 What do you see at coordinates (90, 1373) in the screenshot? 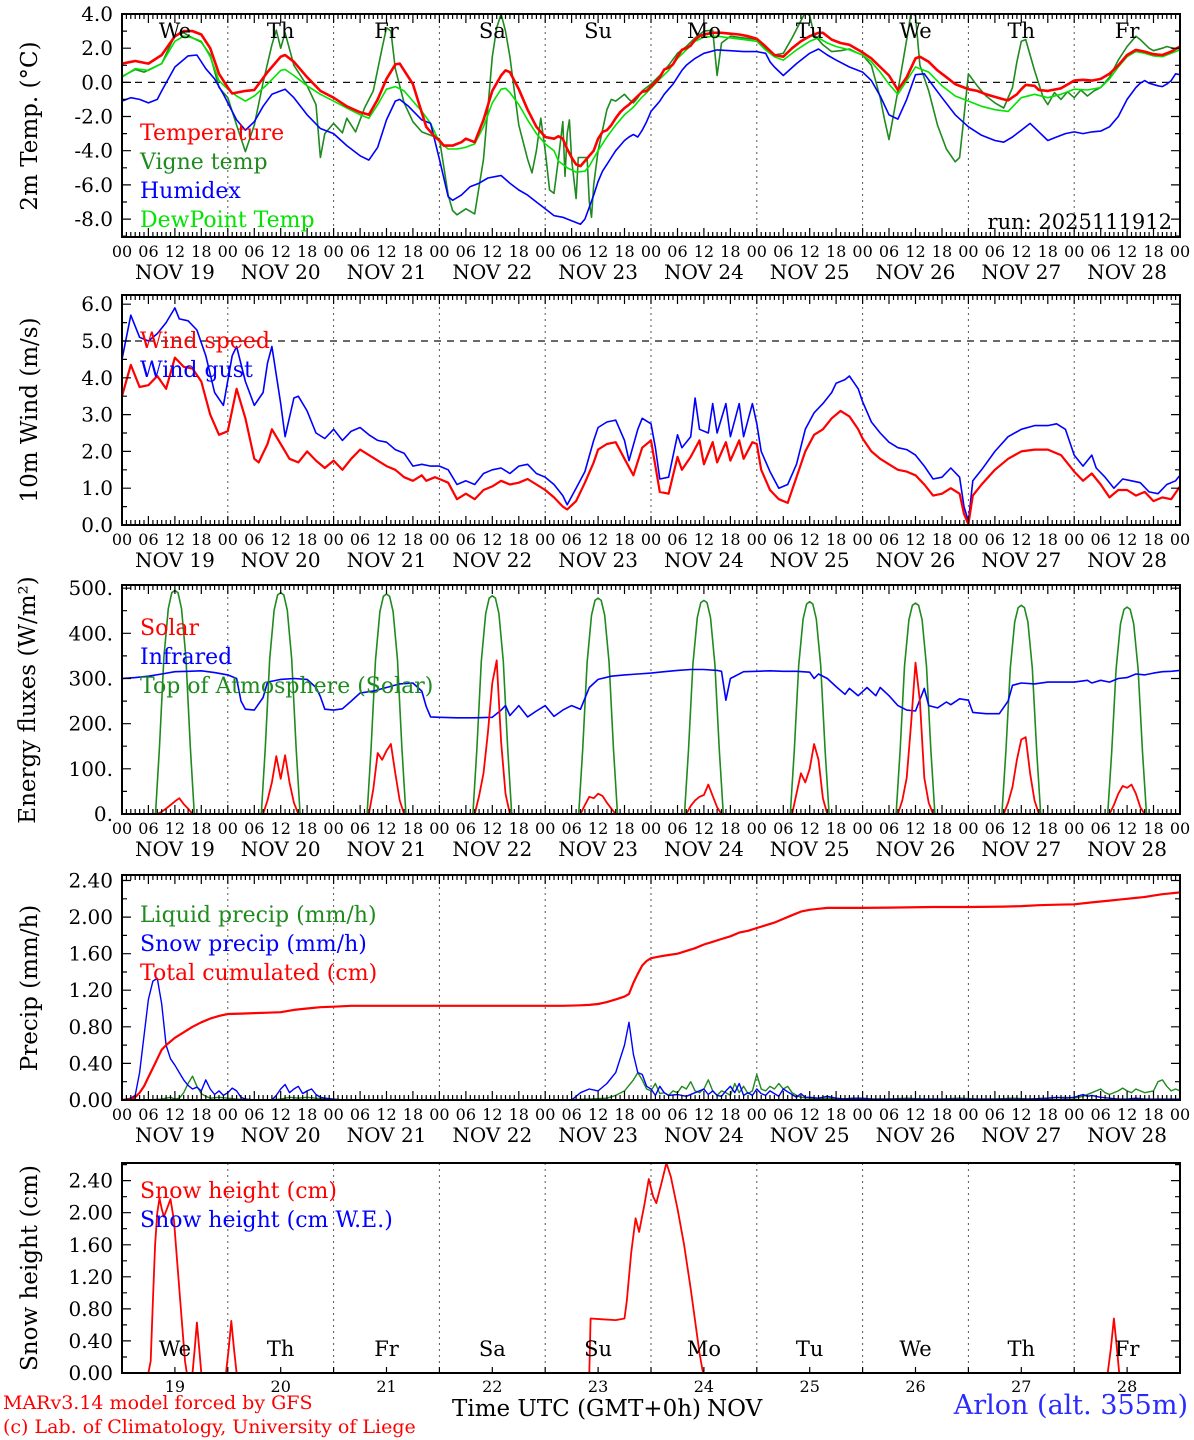
I see `y-tick-label: 0.00` at bounding box center [90, 1373].